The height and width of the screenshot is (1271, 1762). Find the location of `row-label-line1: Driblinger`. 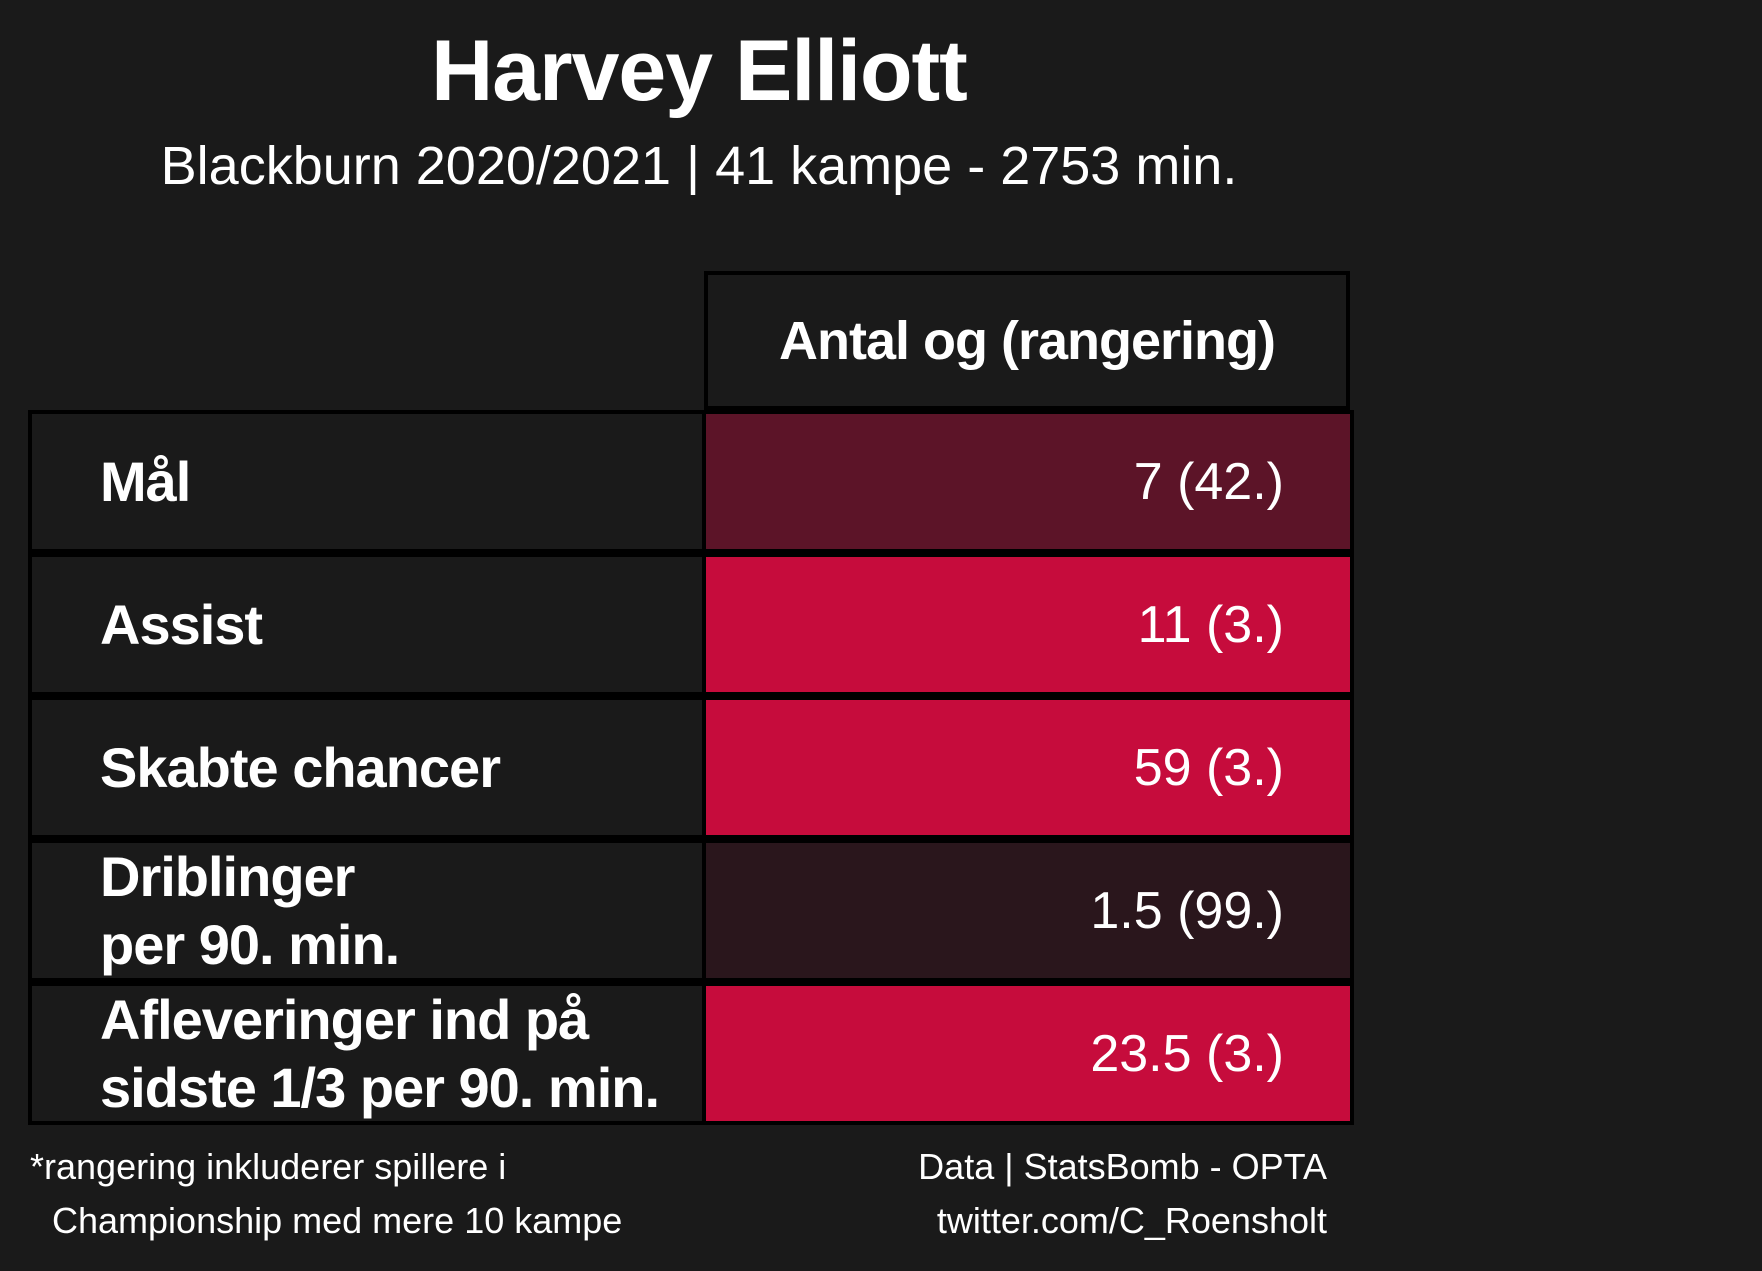

row-label-line1: Driblinger is located at coordinates (227, 876).